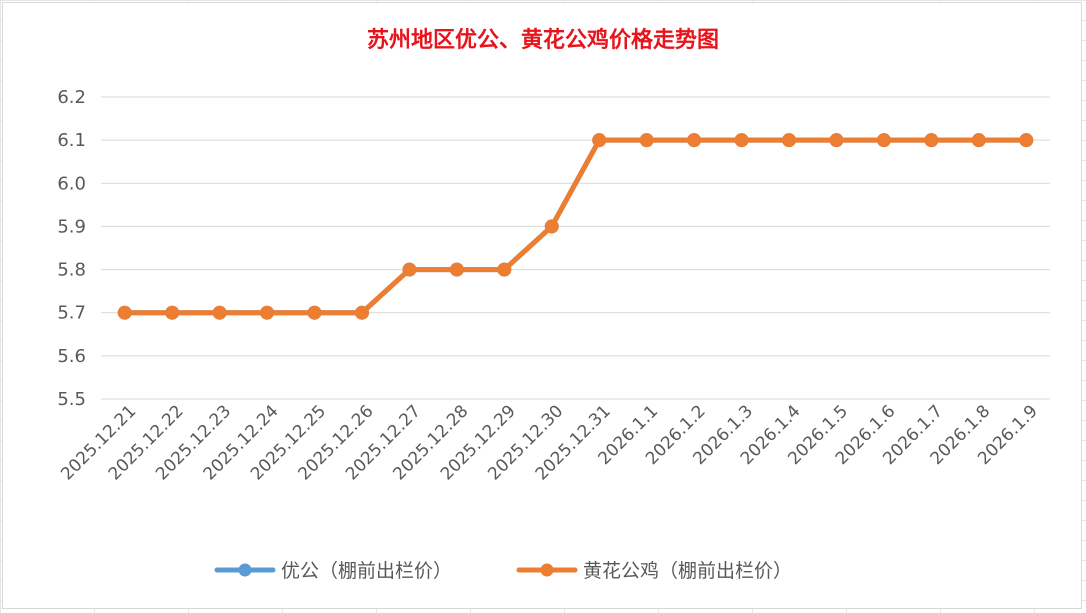 Image resolution: width=1086 pixels, height=613 pixels. I want to click on chart-title: 苏州地区优公、黄花公鸡价格走势图, so click(543, 40).